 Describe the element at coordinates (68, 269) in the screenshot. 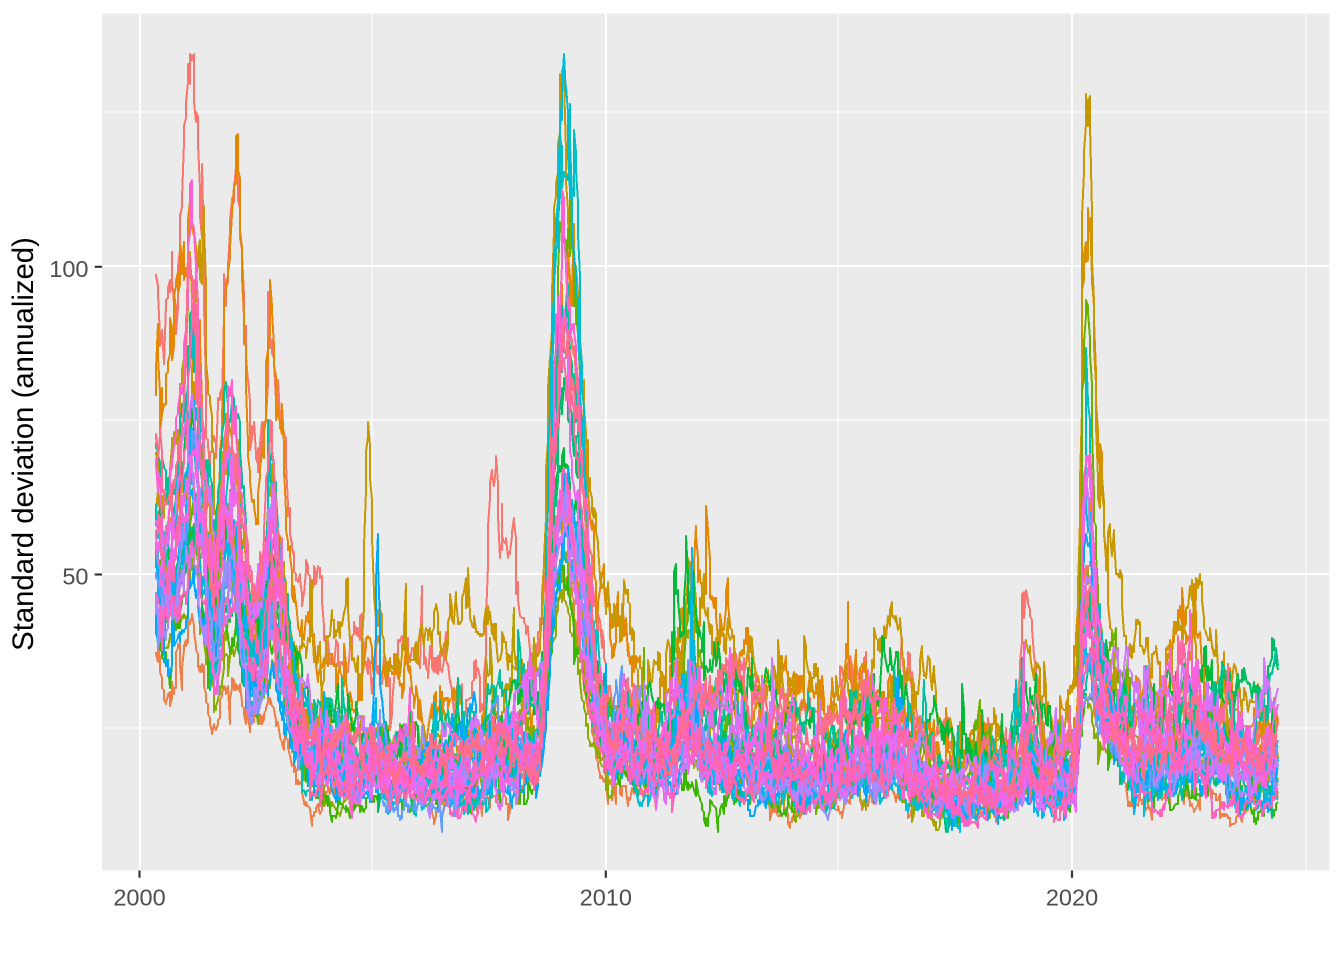

I see `svg-text: 100` at that location.